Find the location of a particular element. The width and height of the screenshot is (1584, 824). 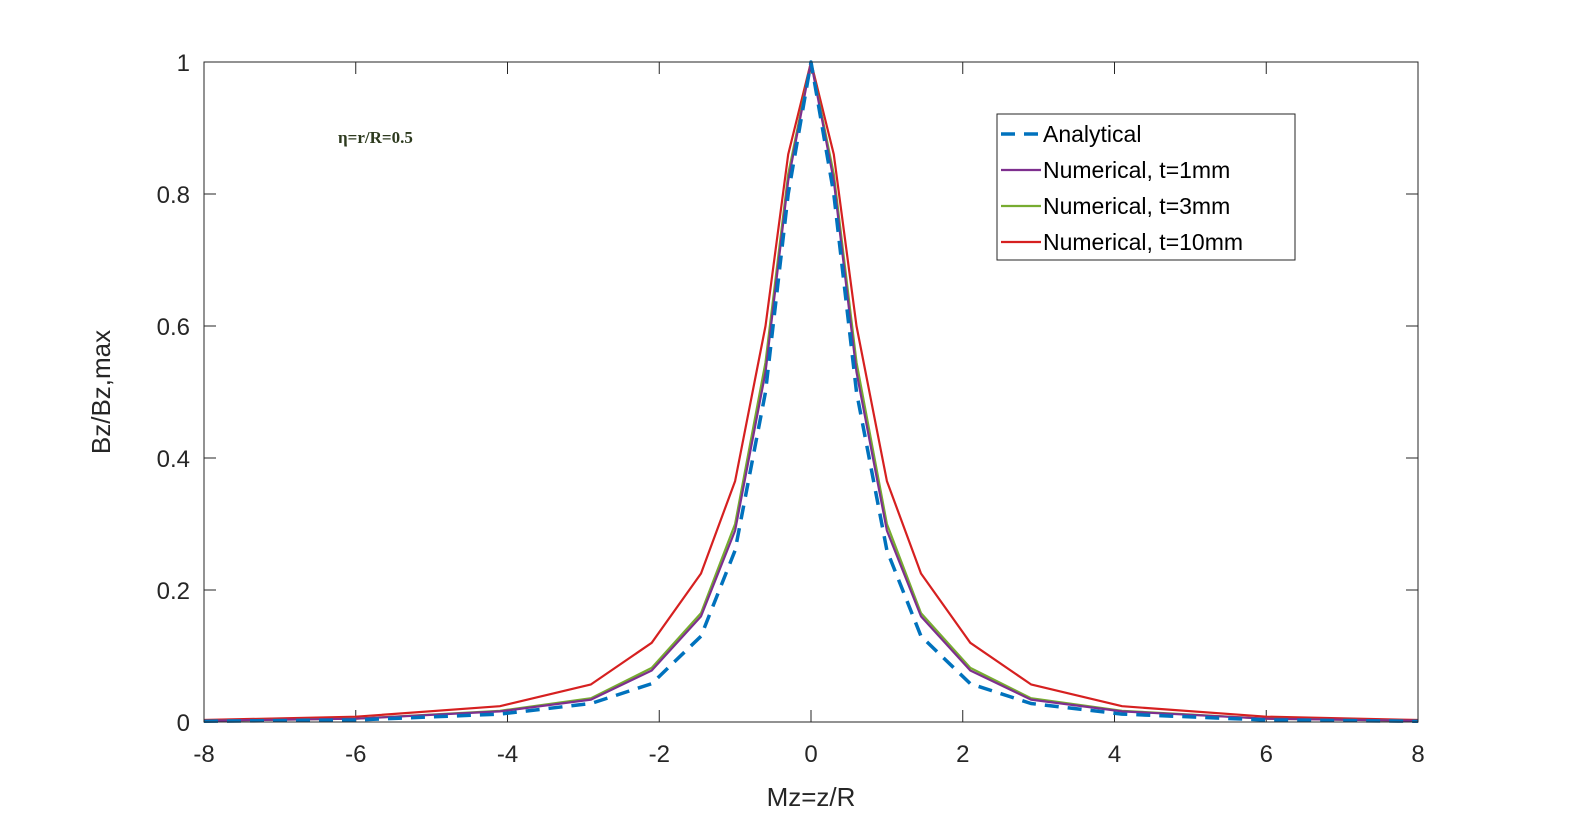

legend-box is located at coordinates (1146, 187).